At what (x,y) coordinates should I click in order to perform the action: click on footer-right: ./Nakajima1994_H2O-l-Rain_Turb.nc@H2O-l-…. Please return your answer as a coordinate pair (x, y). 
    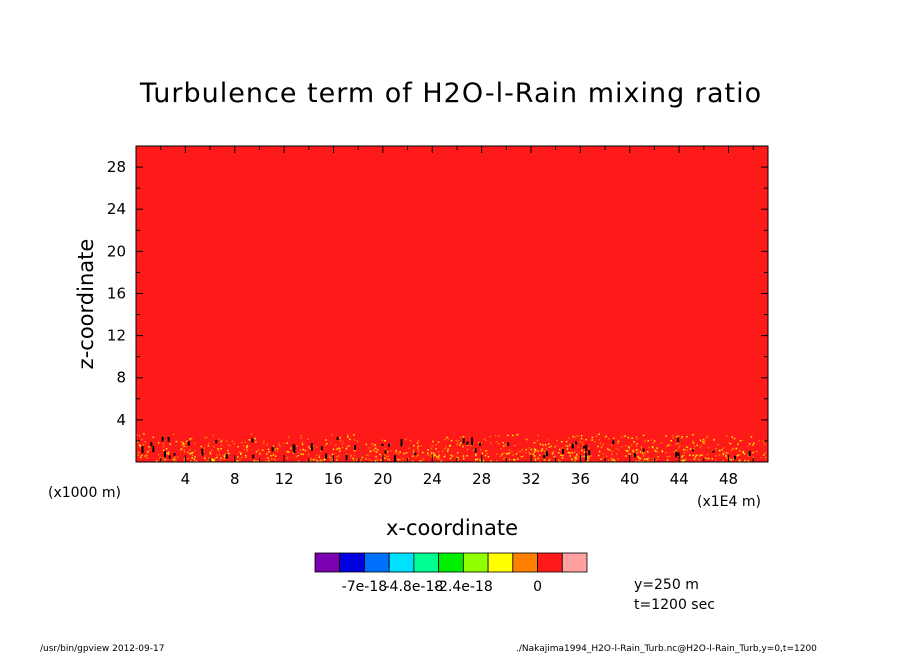
    Looking at the image, I should click on (666, 649).